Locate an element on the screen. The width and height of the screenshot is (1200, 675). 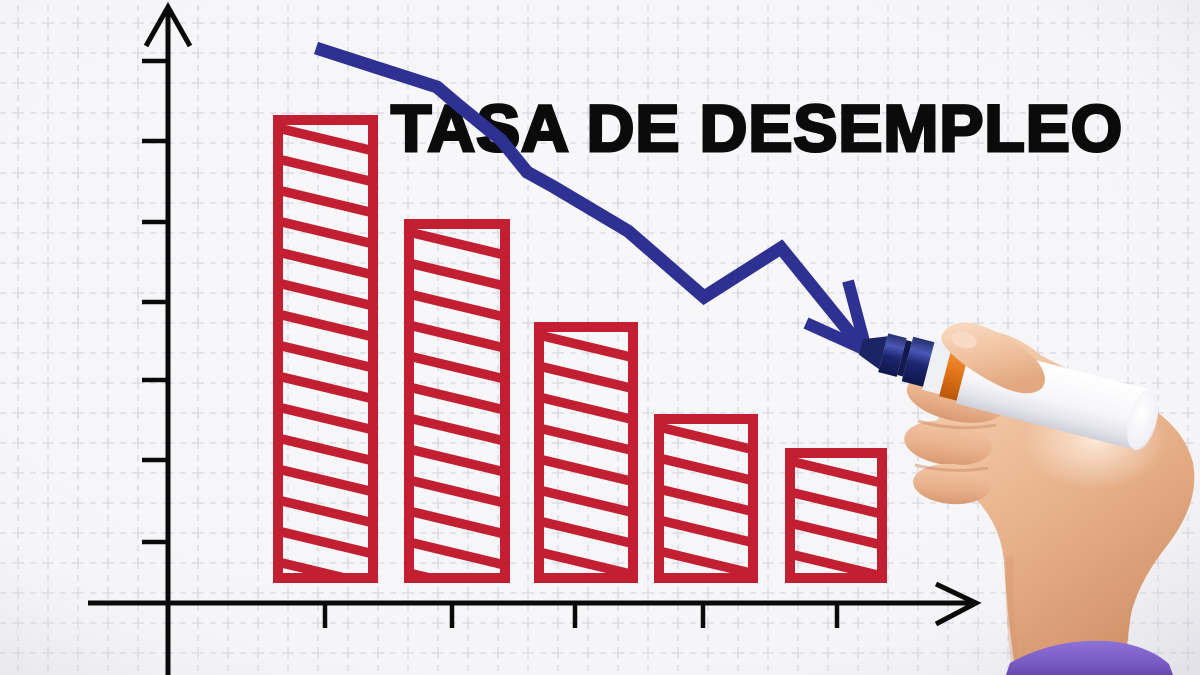
marker-end-cap is located at coordinates (1143, 420).